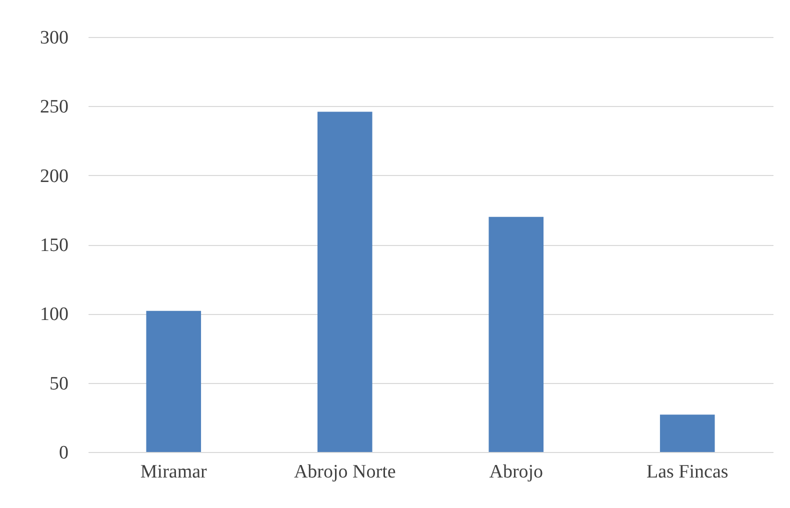 The height and width of the screenshot is (508, 790). I want to click on y-tick-label: 150, so click(54, 245).